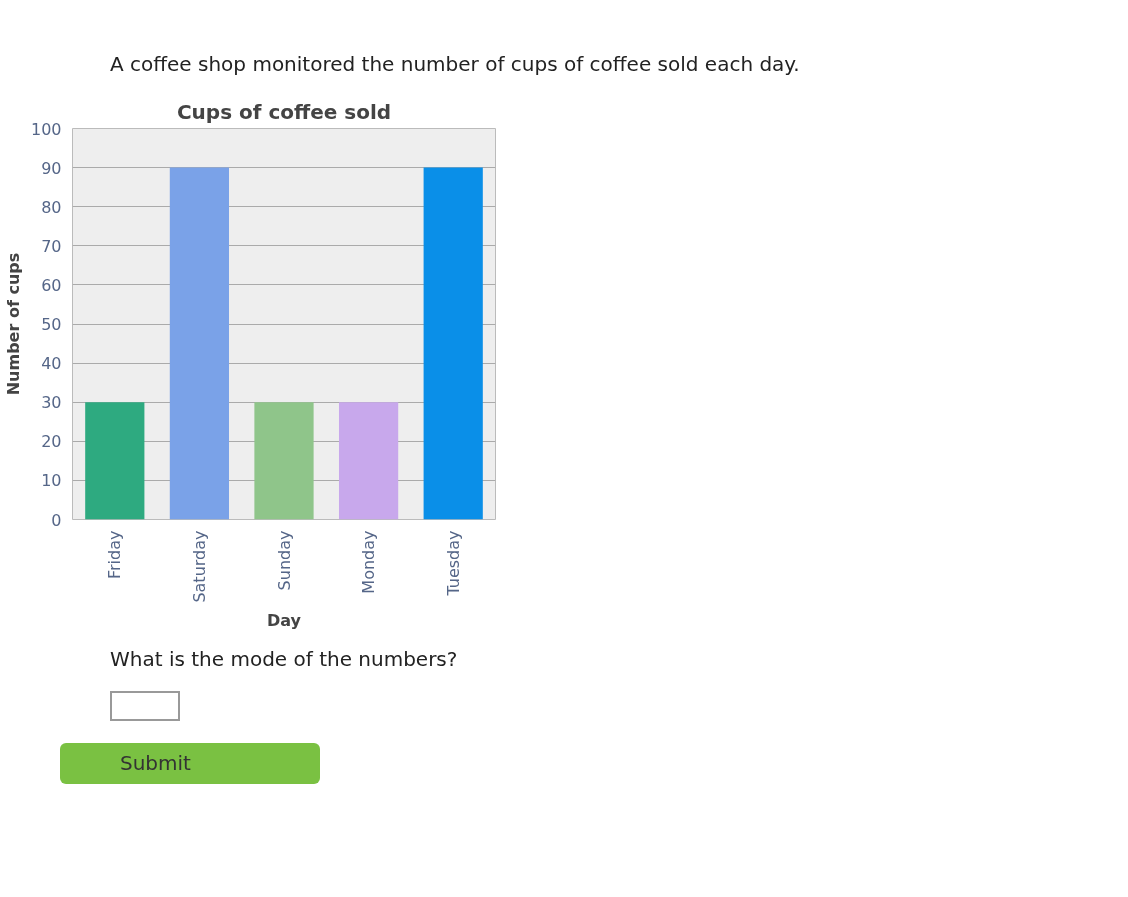  Describe the element at coordinates (51, 246) in the screenshot. I see `y-tick-label: 70` at that location.